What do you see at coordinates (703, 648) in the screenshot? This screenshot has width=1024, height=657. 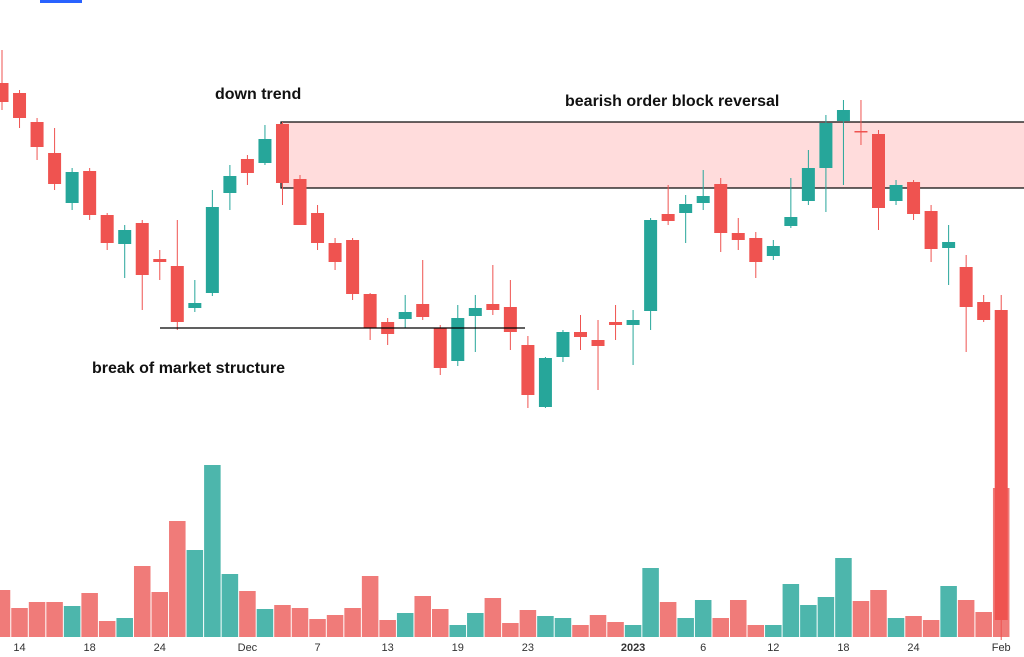 I see `x-tick-label: 6` at bounding box center [703, 648].